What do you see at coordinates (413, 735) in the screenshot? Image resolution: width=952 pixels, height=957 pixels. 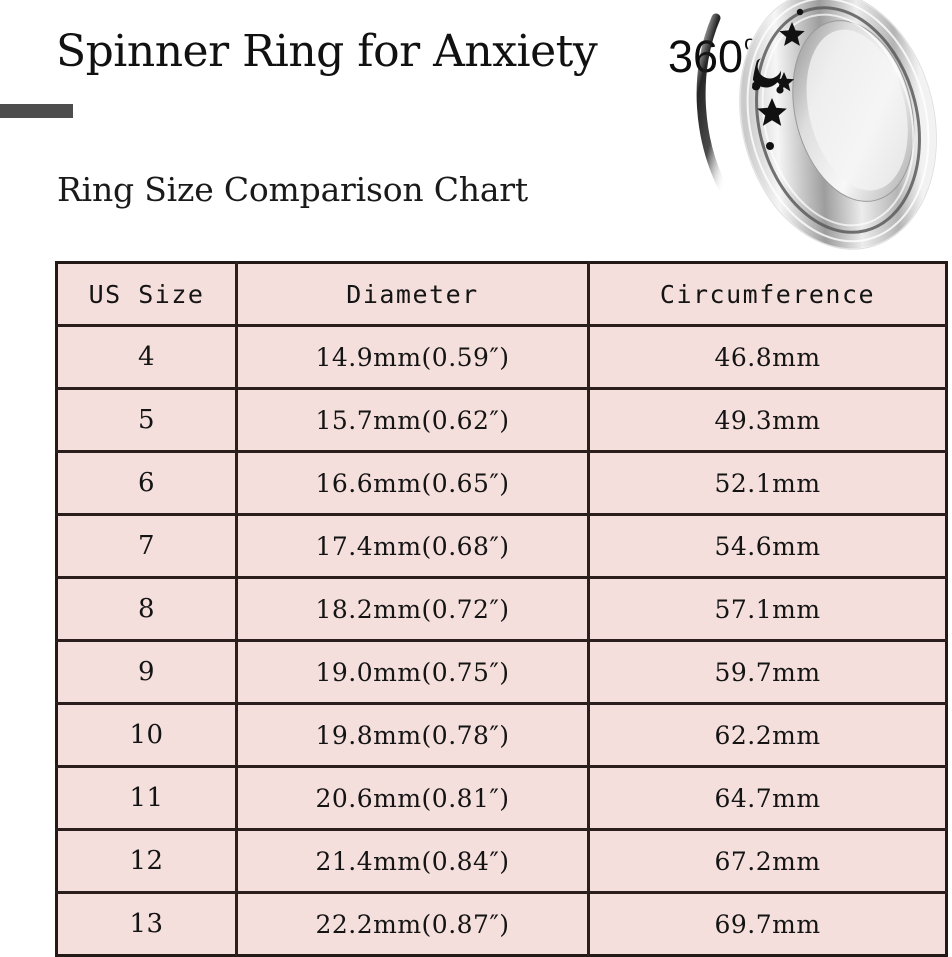 I see `cell-diameter: 19.8mm(0.78″)` at bounding box center [413, 735].